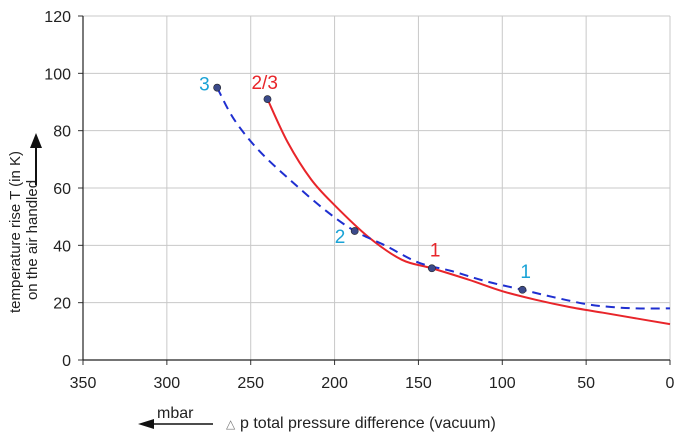 This screenshot has height=432, width=676. What do you see at coordinates (368, 423) in the screenshot?
I see `x-axis-title: p total pressure difference (vacuum)` at bounding box center [368, 423].